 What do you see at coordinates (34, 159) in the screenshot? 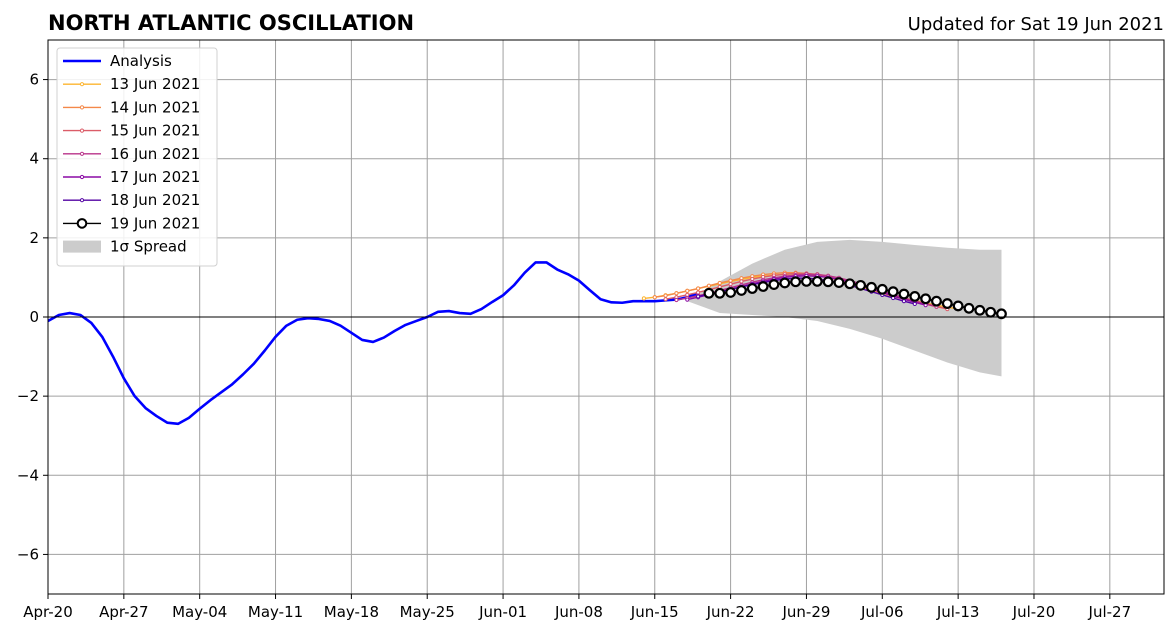
I see `y-tick-label: 4` at bounding box center [34, 159].